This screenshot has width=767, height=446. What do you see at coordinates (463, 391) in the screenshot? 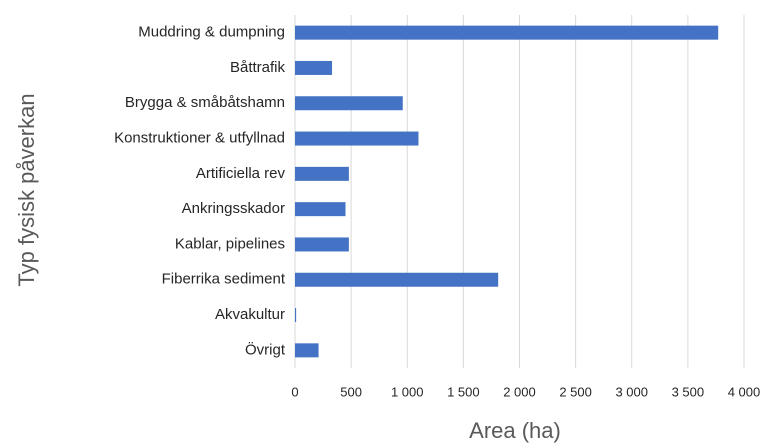
I see `x-tick-label: 1 500` at bounding box center [463, 391].